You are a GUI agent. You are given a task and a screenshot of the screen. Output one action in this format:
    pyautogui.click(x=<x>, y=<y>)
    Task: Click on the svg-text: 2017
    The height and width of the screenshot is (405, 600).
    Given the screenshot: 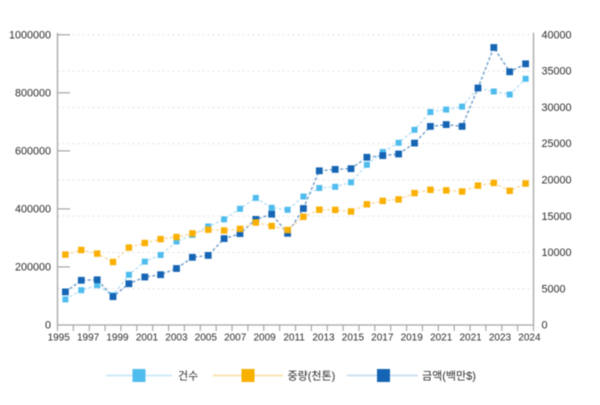 What is the action you would take?
    pyautogui.click(x=382, y=338)
    